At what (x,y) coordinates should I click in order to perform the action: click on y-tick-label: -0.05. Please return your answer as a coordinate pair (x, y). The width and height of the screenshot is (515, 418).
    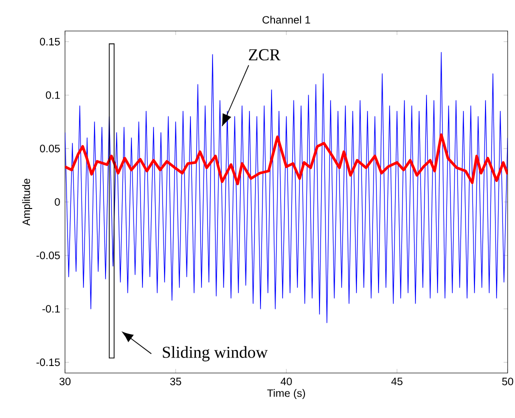
    Looking at the image, I should click on (48, 256).